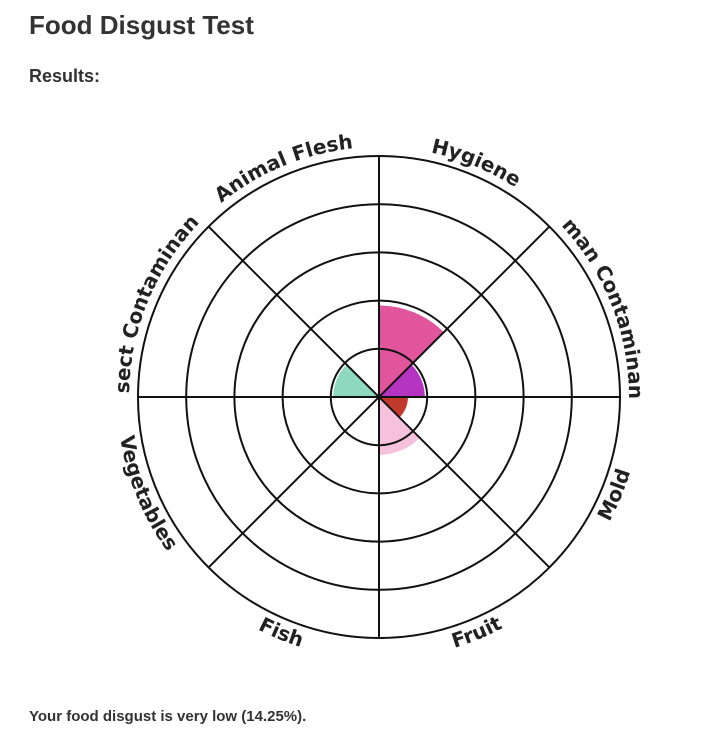 The image size is (715, 746). What do you see at coordinates (141, 25) in the screenshot?
I see `page-title: Food Disgust Test` at bounding box center [141, 25].